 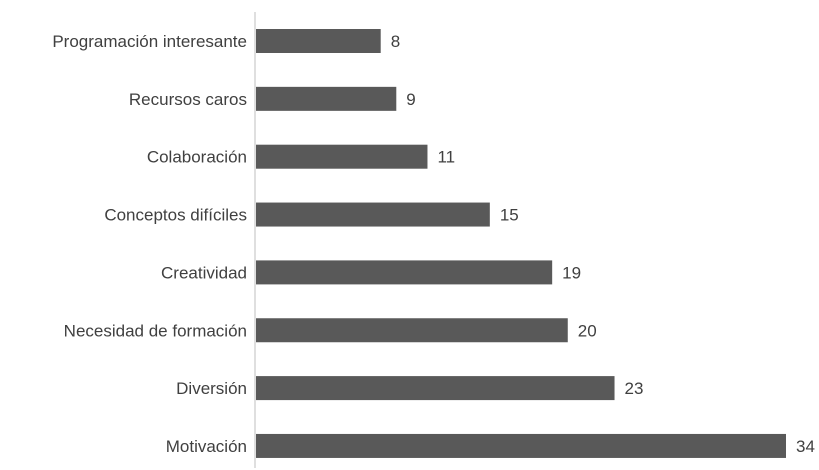 I want to click on category-label: Diversión, so click(x=211, y=388).